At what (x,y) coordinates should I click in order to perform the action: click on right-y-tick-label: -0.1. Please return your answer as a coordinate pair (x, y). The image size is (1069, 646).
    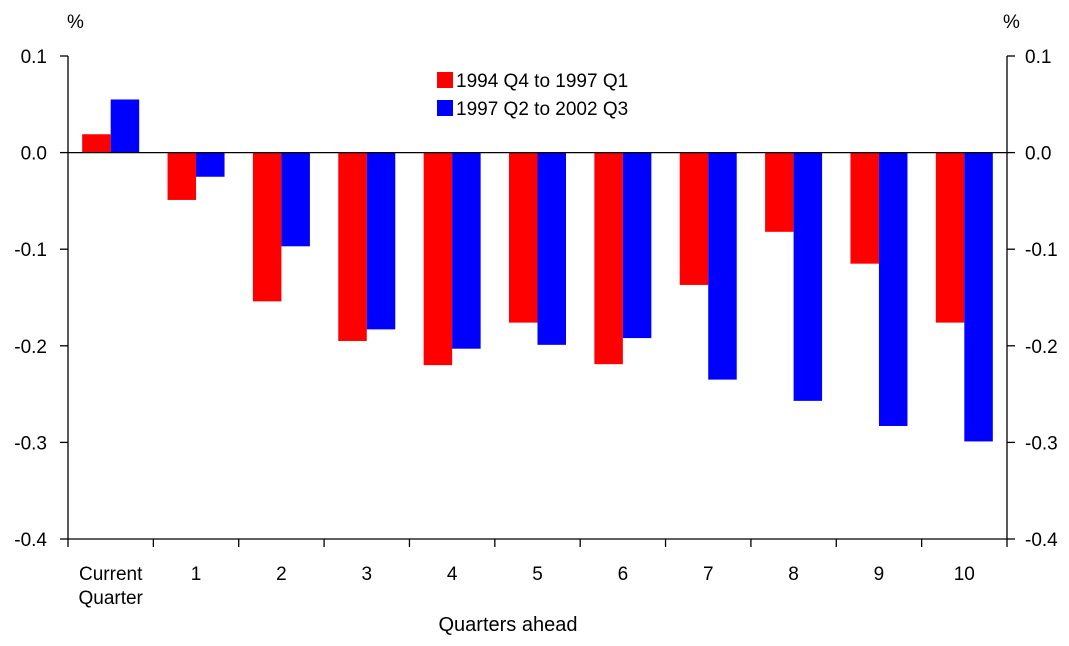
    Looking at the image, I should click on (1041, 250).